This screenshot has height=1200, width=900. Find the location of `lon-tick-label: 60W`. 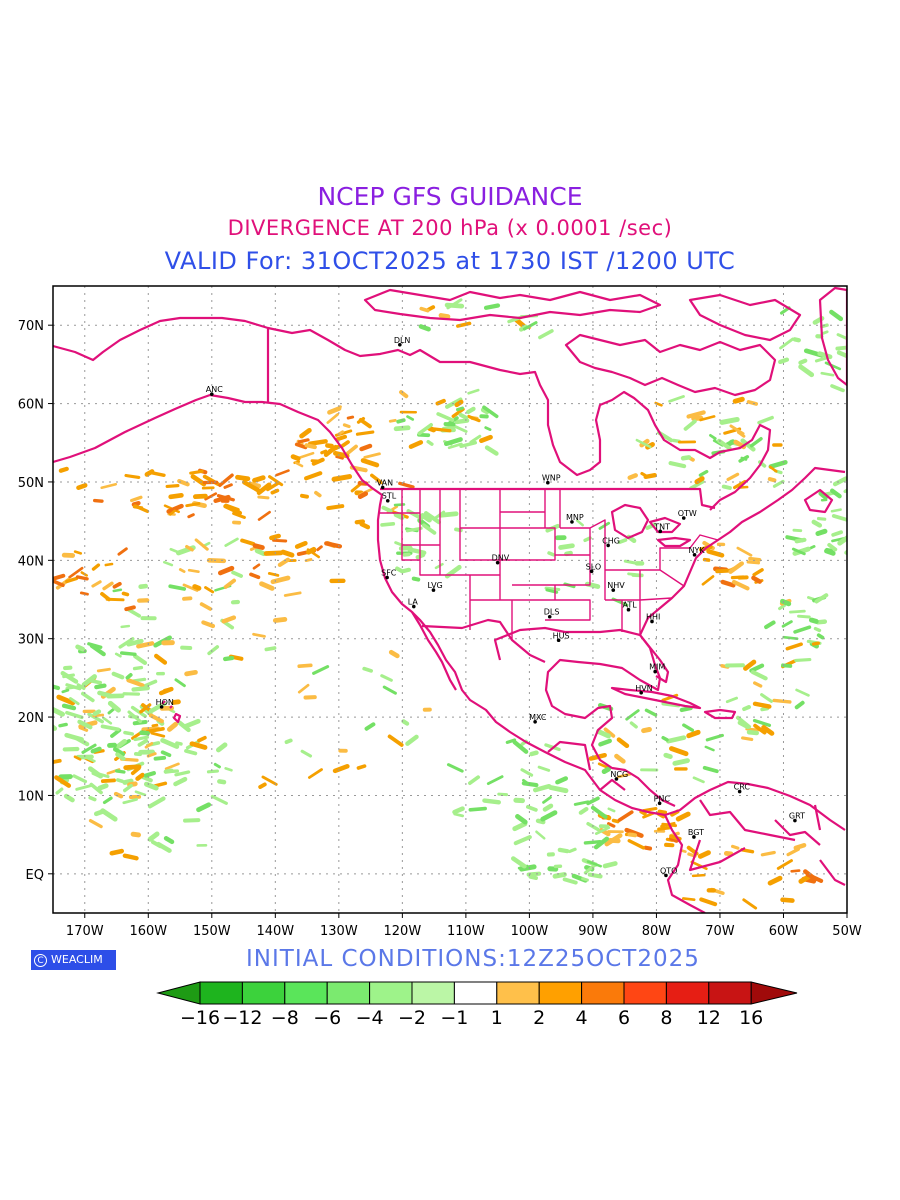

lon-tick-label: 60W is located at coordinates (784, 931).